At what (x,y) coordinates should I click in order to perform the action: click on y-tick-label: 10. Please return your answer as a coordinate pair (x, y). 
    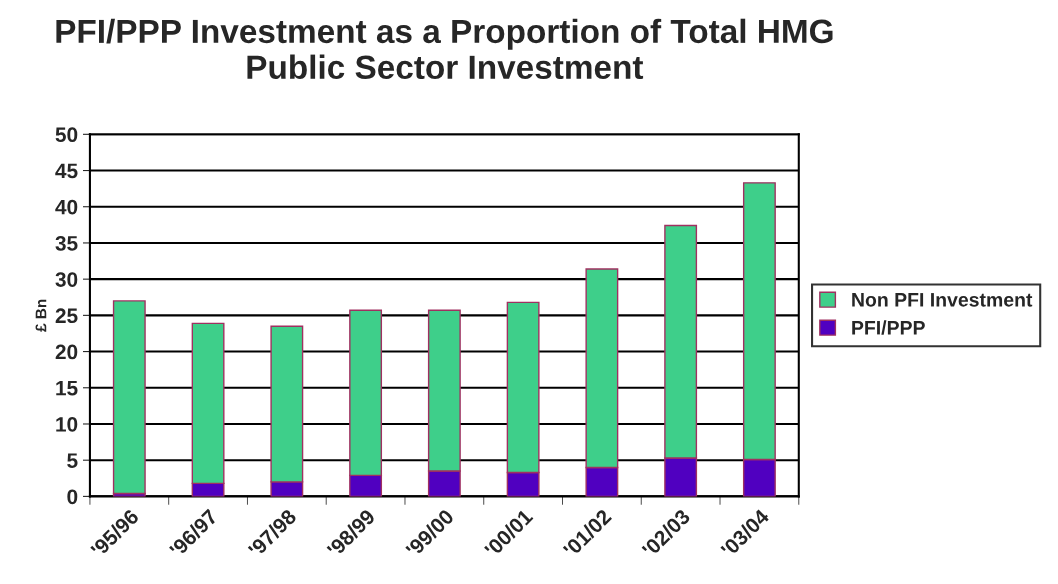
    Looking at the image, I should click on (67, 424).